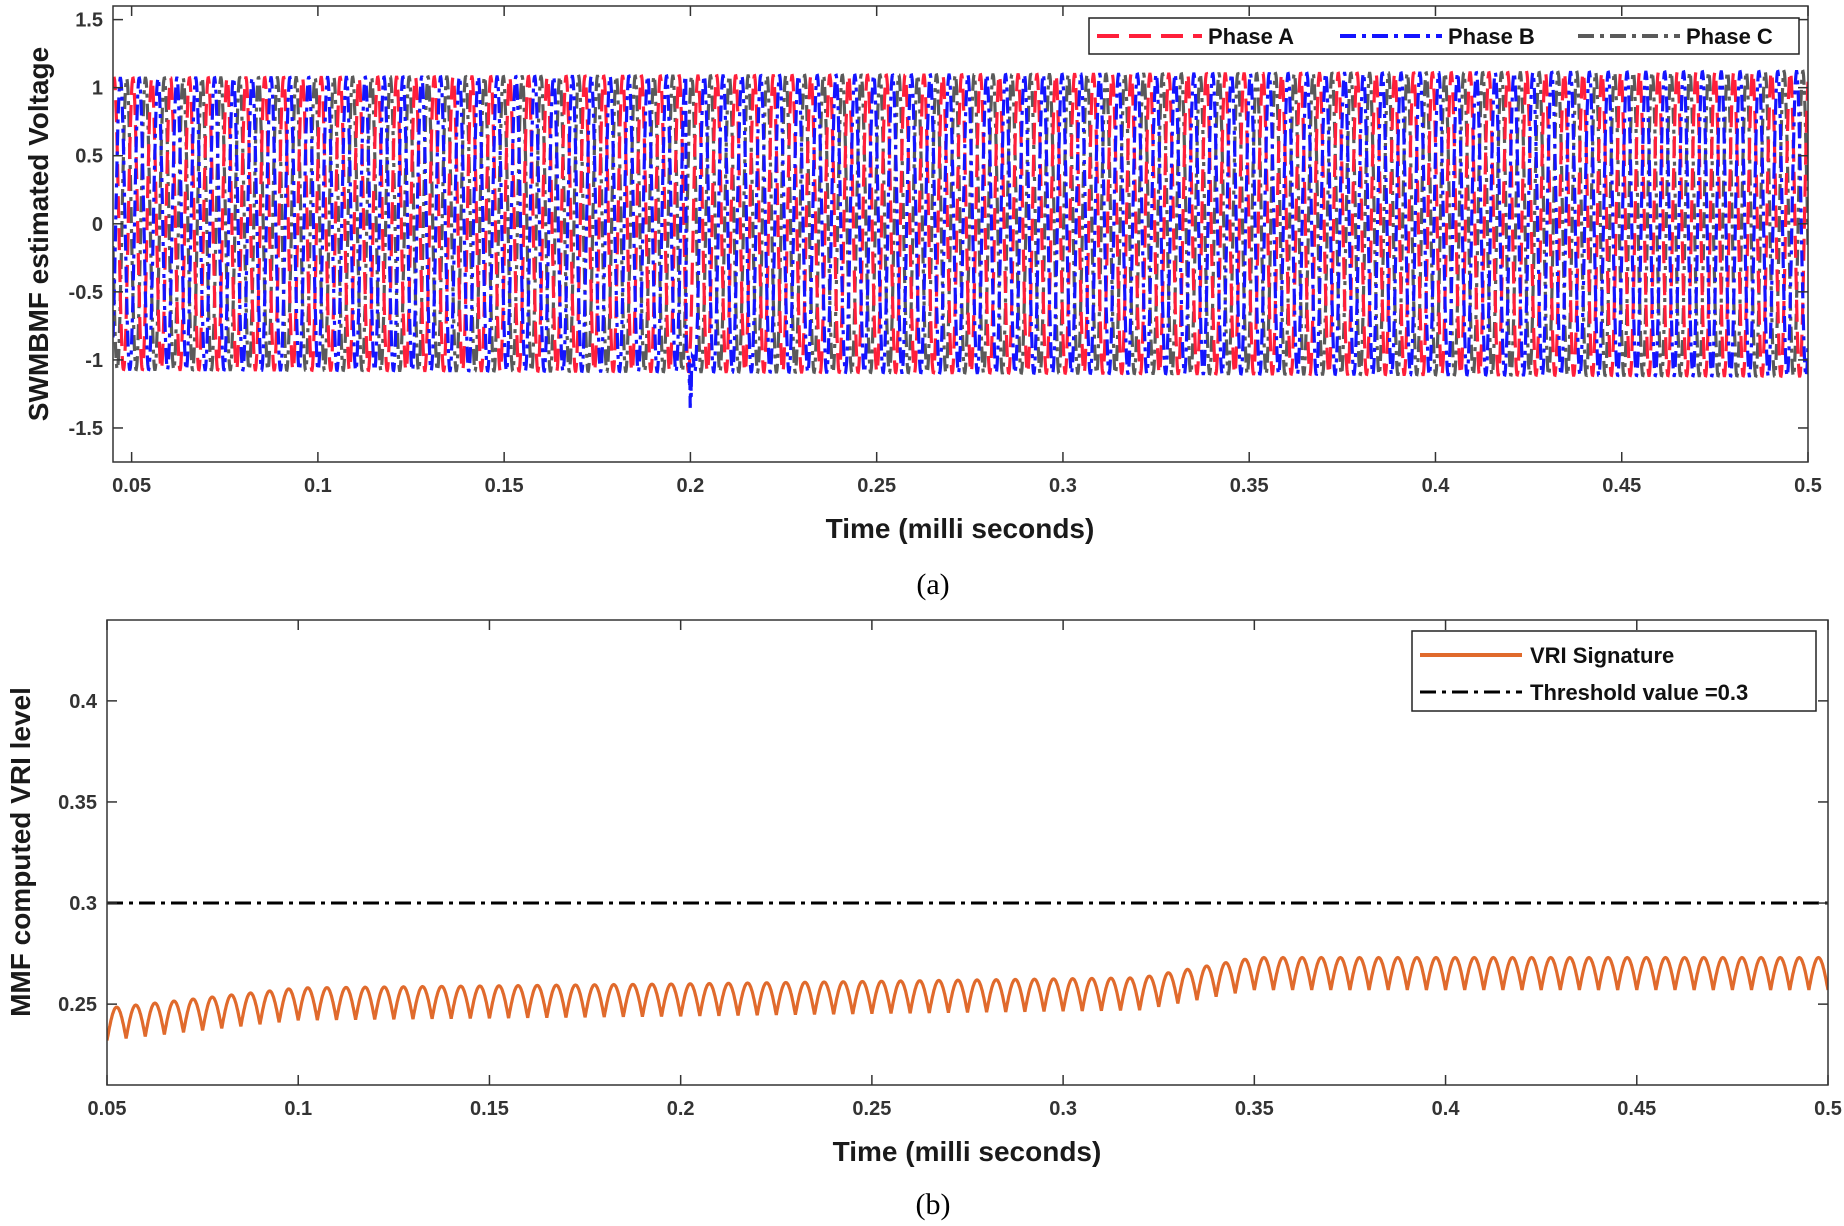 The height and width of the screenshot is (1226, 1844). I want to click on chart-0-xtick-label: 0.3, so click(1063, 486).